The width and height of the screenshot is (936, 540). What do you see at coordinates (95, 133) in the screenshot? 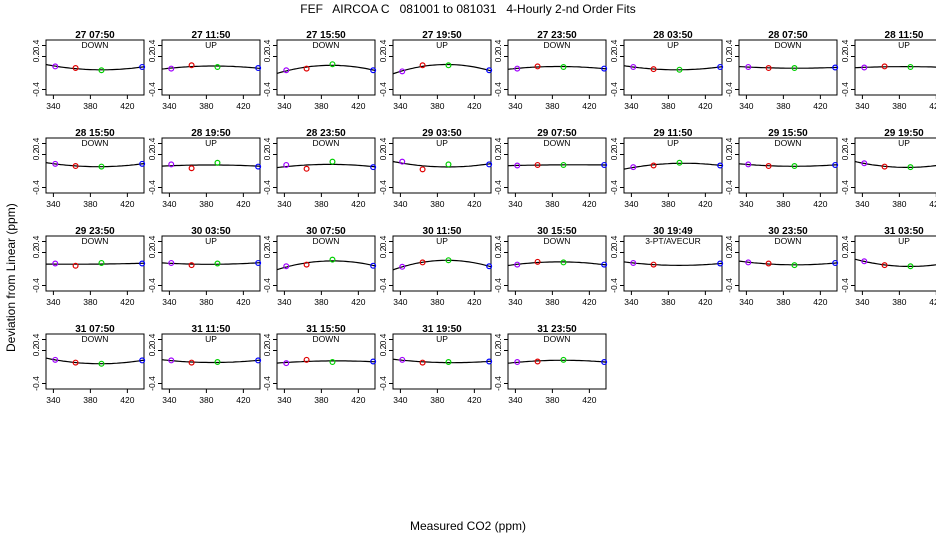
I see `panel-title: 28 15:50` at bounding box center [95, 133].